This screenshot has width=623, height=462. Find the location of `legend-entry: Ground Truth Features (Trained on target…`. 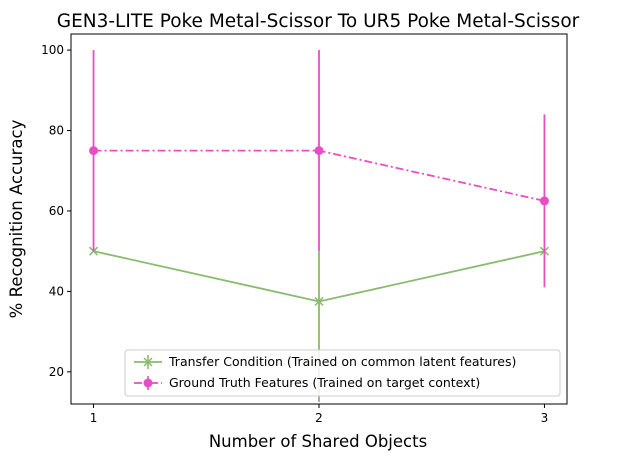

legend-entry: Ground Truth Features (Trained on target… is located at coordinates (307, 382).